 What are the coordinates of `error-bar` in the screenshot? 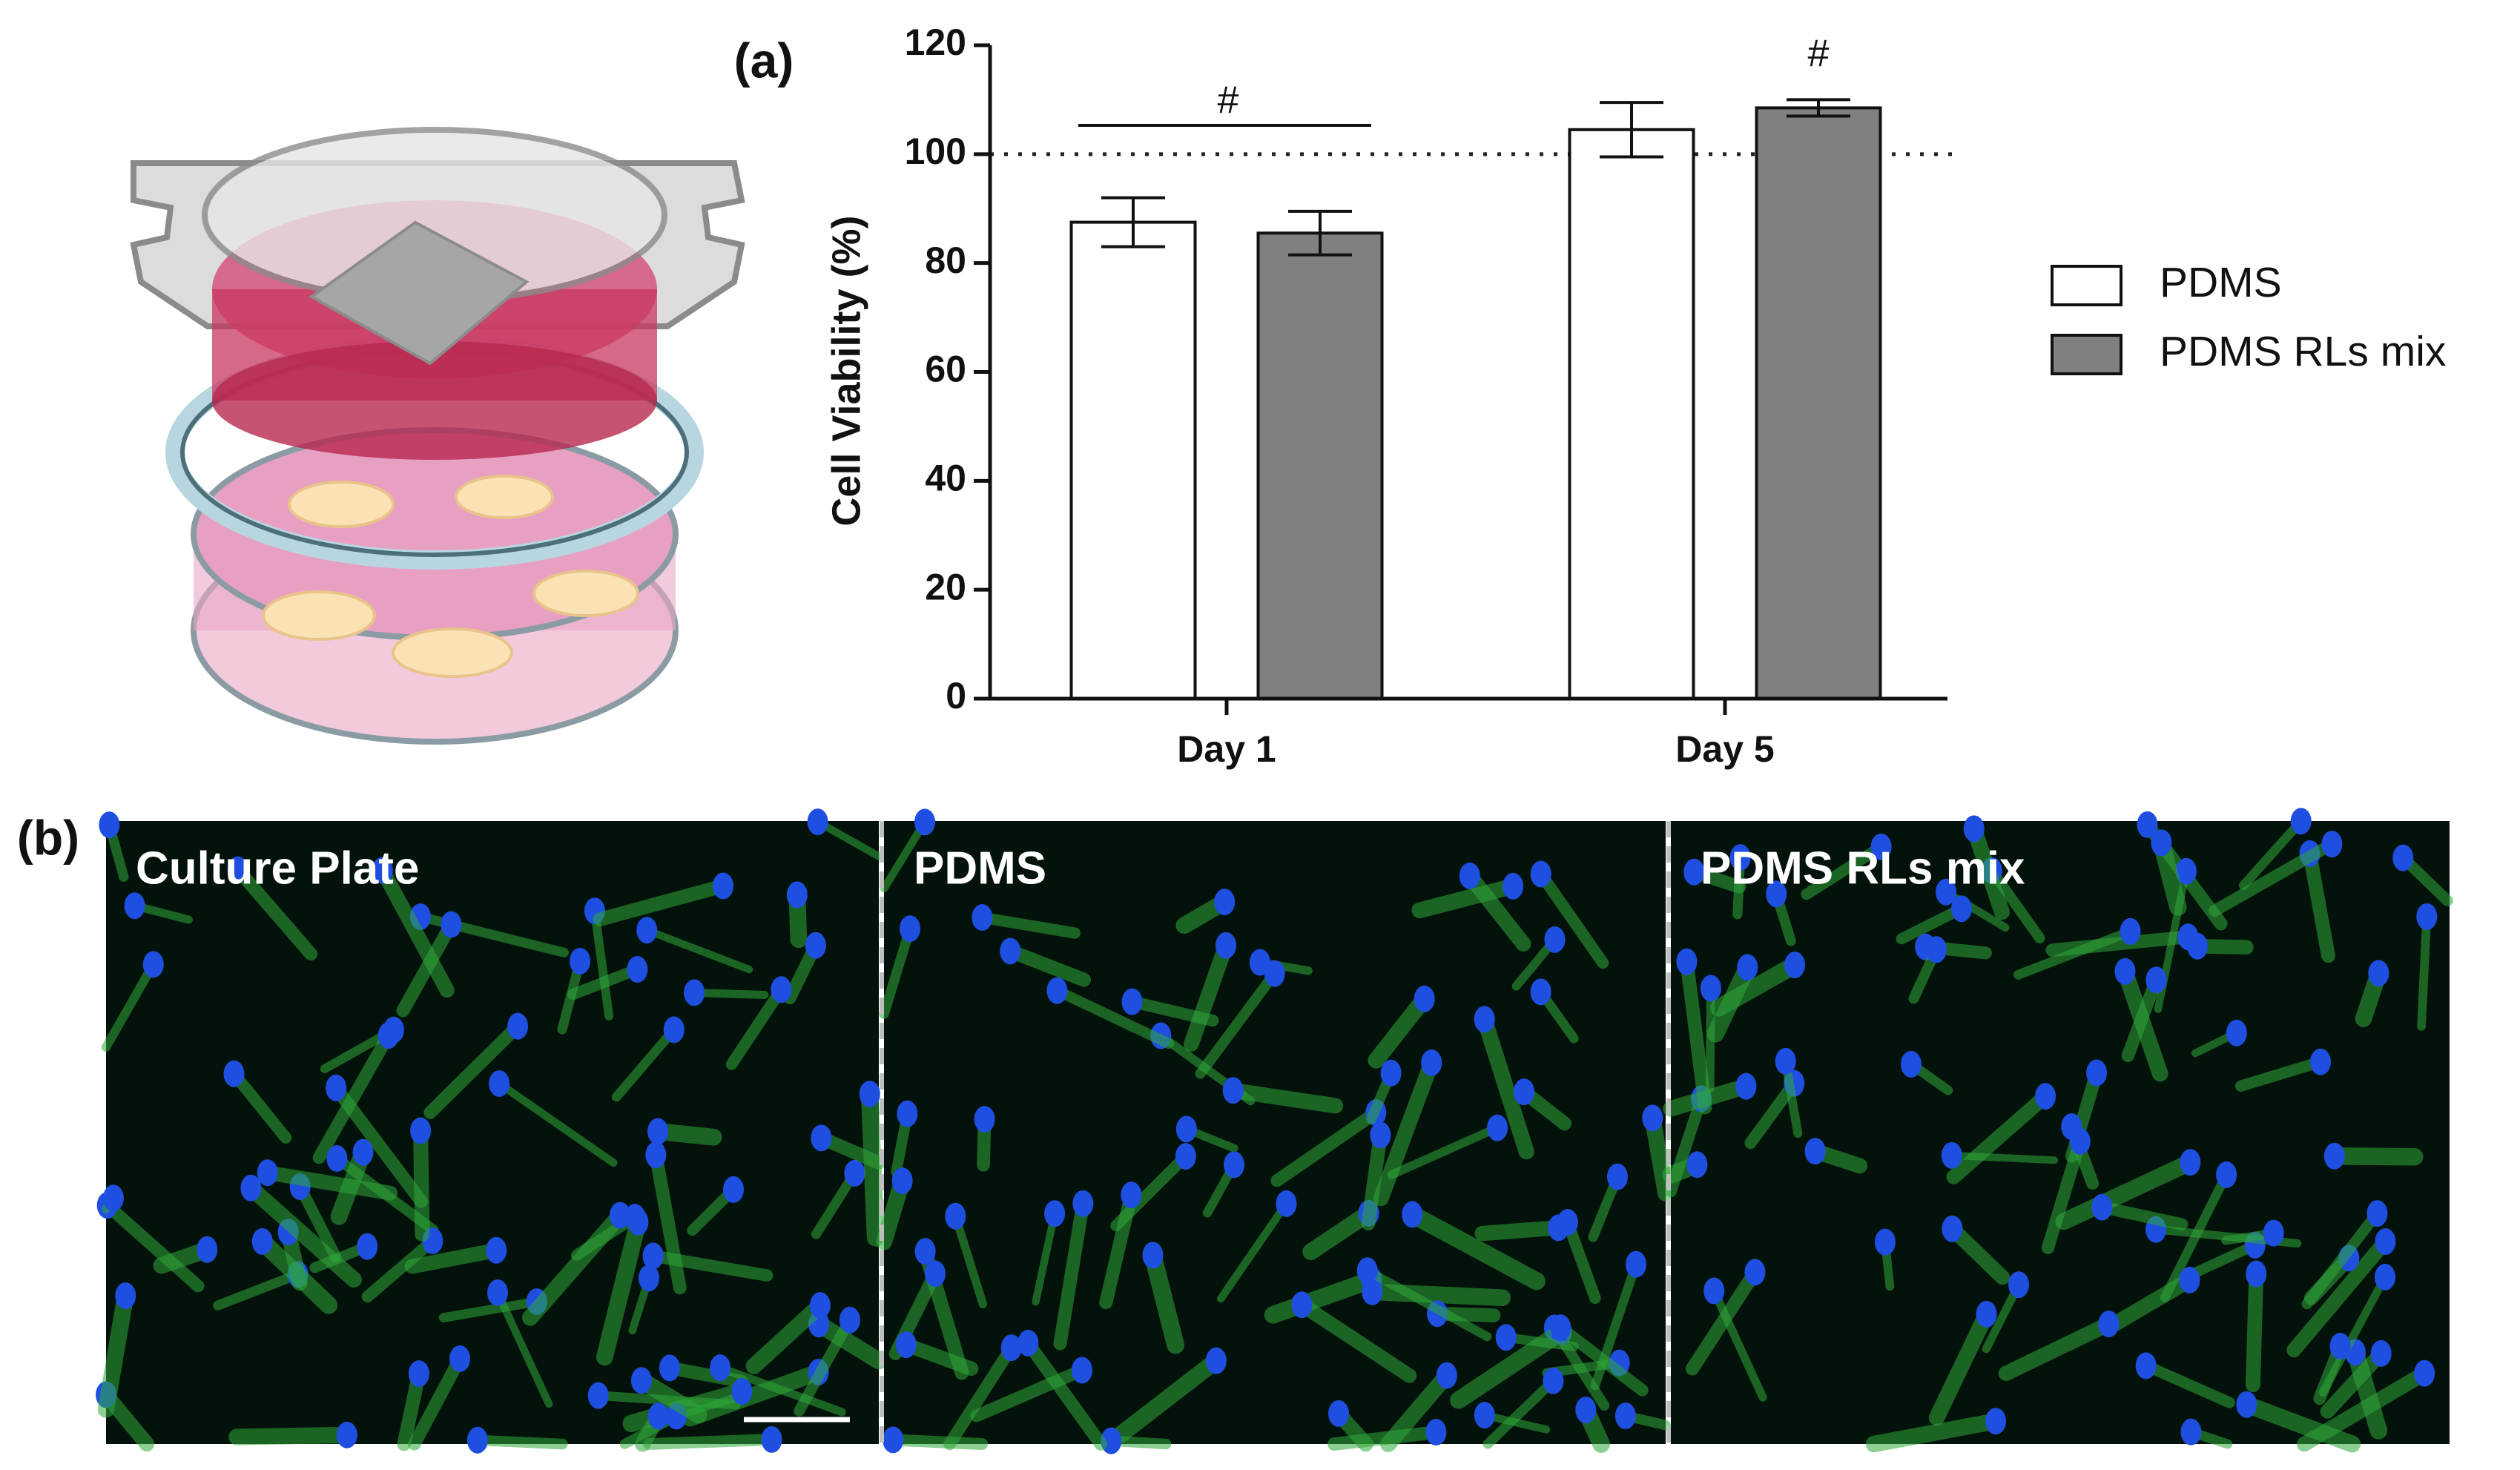 It's located at (1631, 130).